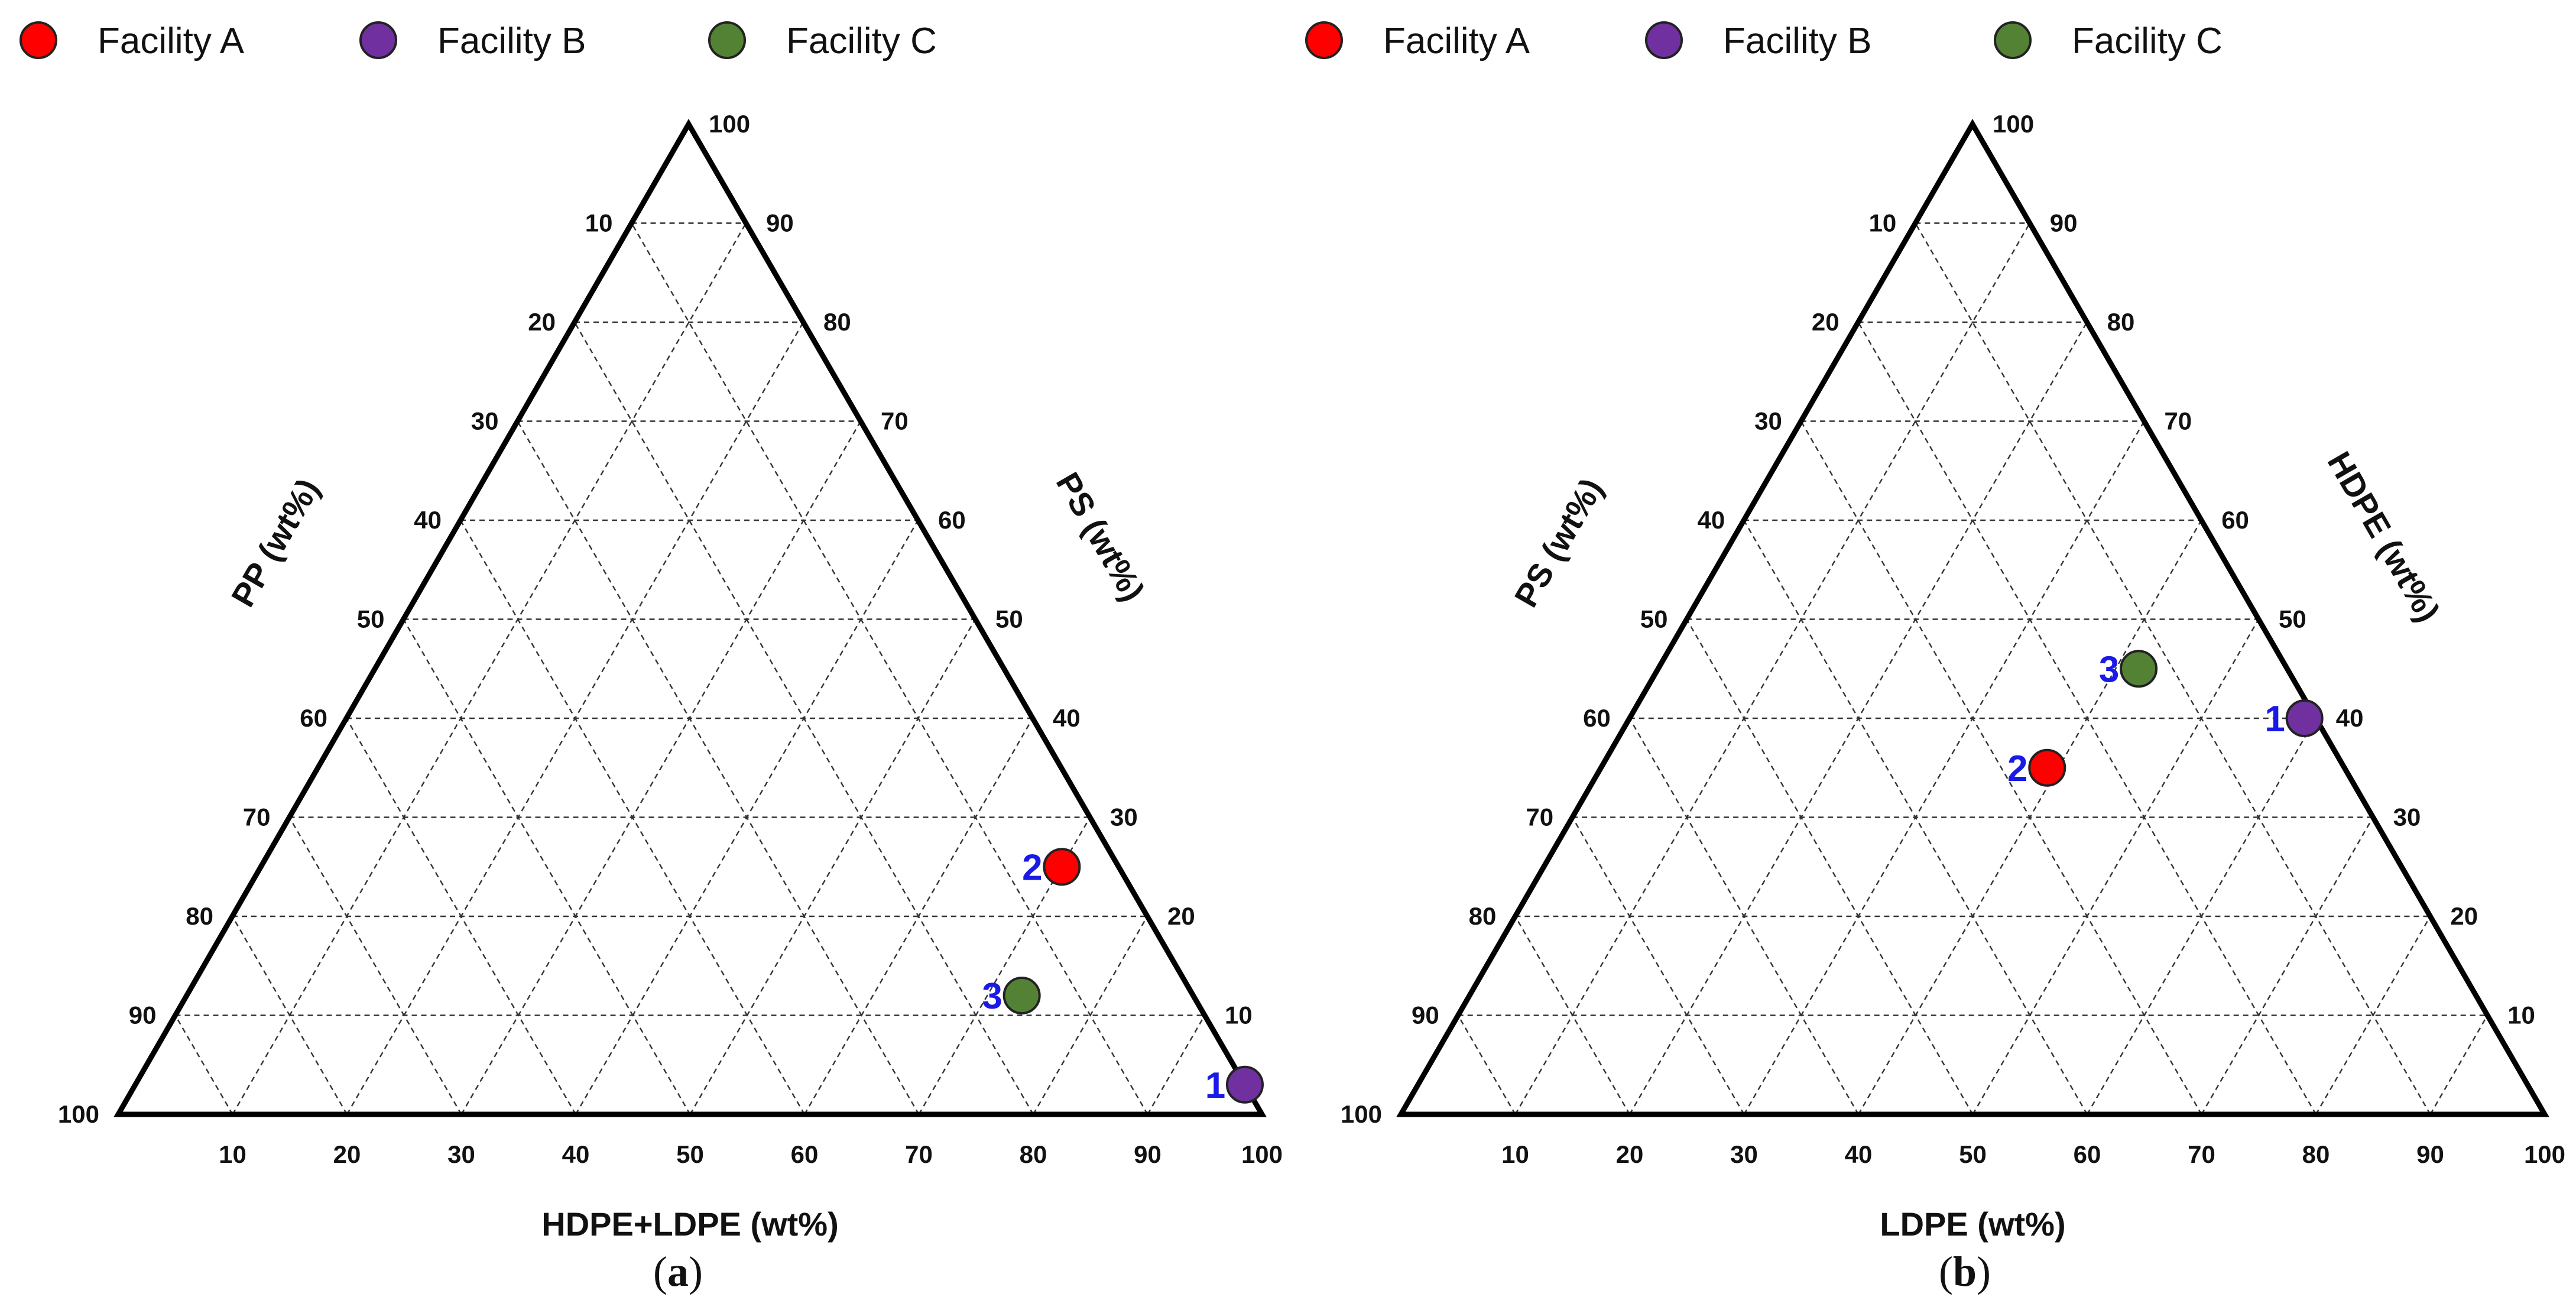 This screenshot has height=1313, width=2576. What do you see at coordinates (1965, 1271) in the screenshot?
I see `panel-label: (b)` at bounding box center [1965, 1271].